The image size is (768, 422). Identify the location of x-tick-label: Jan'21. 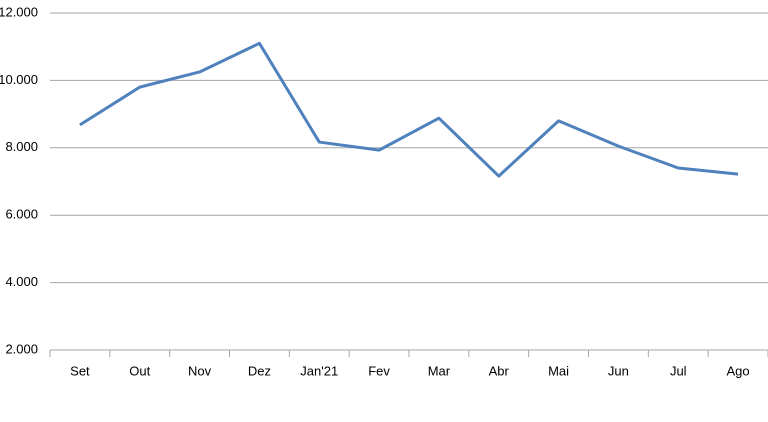
(319, 370).